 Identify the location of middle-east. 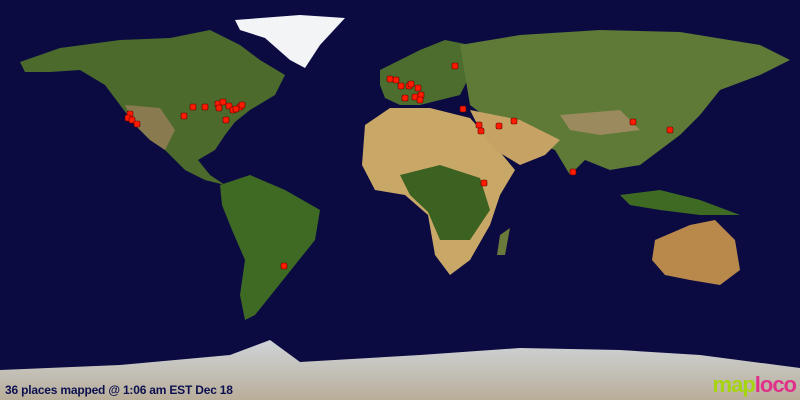
(515, 137).